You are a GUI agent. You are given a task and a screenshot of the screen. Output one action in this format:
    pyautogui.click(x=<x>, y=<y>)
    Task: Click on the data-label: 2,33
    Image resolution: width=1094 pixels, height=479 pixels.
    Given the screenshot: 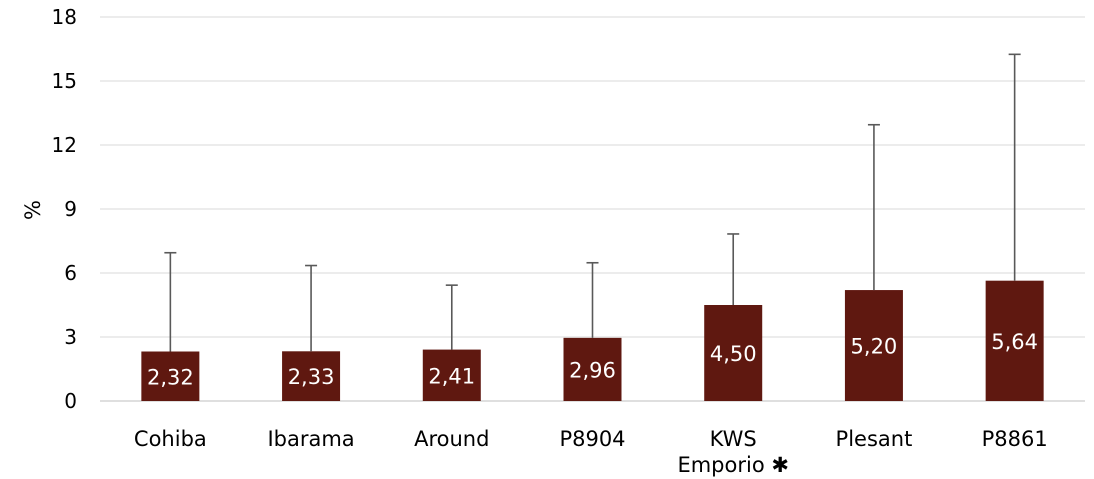 What is the action you would take?
    pyautogui.click(x=311, y=377)
    